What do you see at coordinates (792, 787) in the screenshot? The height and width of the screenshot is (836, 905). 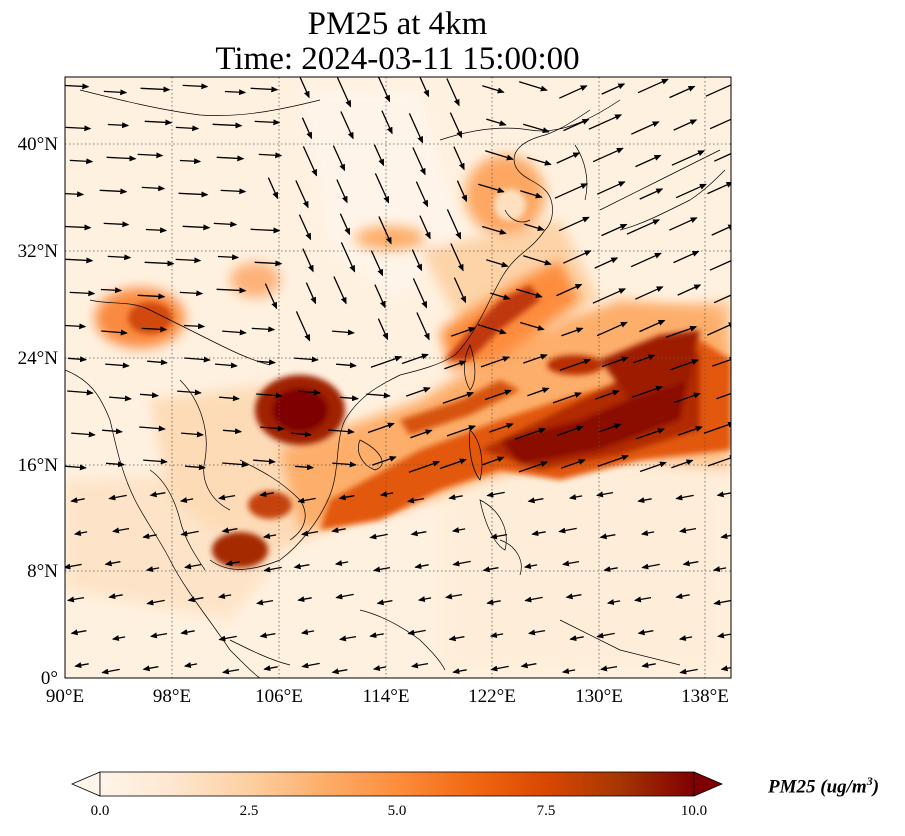 I see `colorbar-field-name: PM25` at bounding box center [792, 787].